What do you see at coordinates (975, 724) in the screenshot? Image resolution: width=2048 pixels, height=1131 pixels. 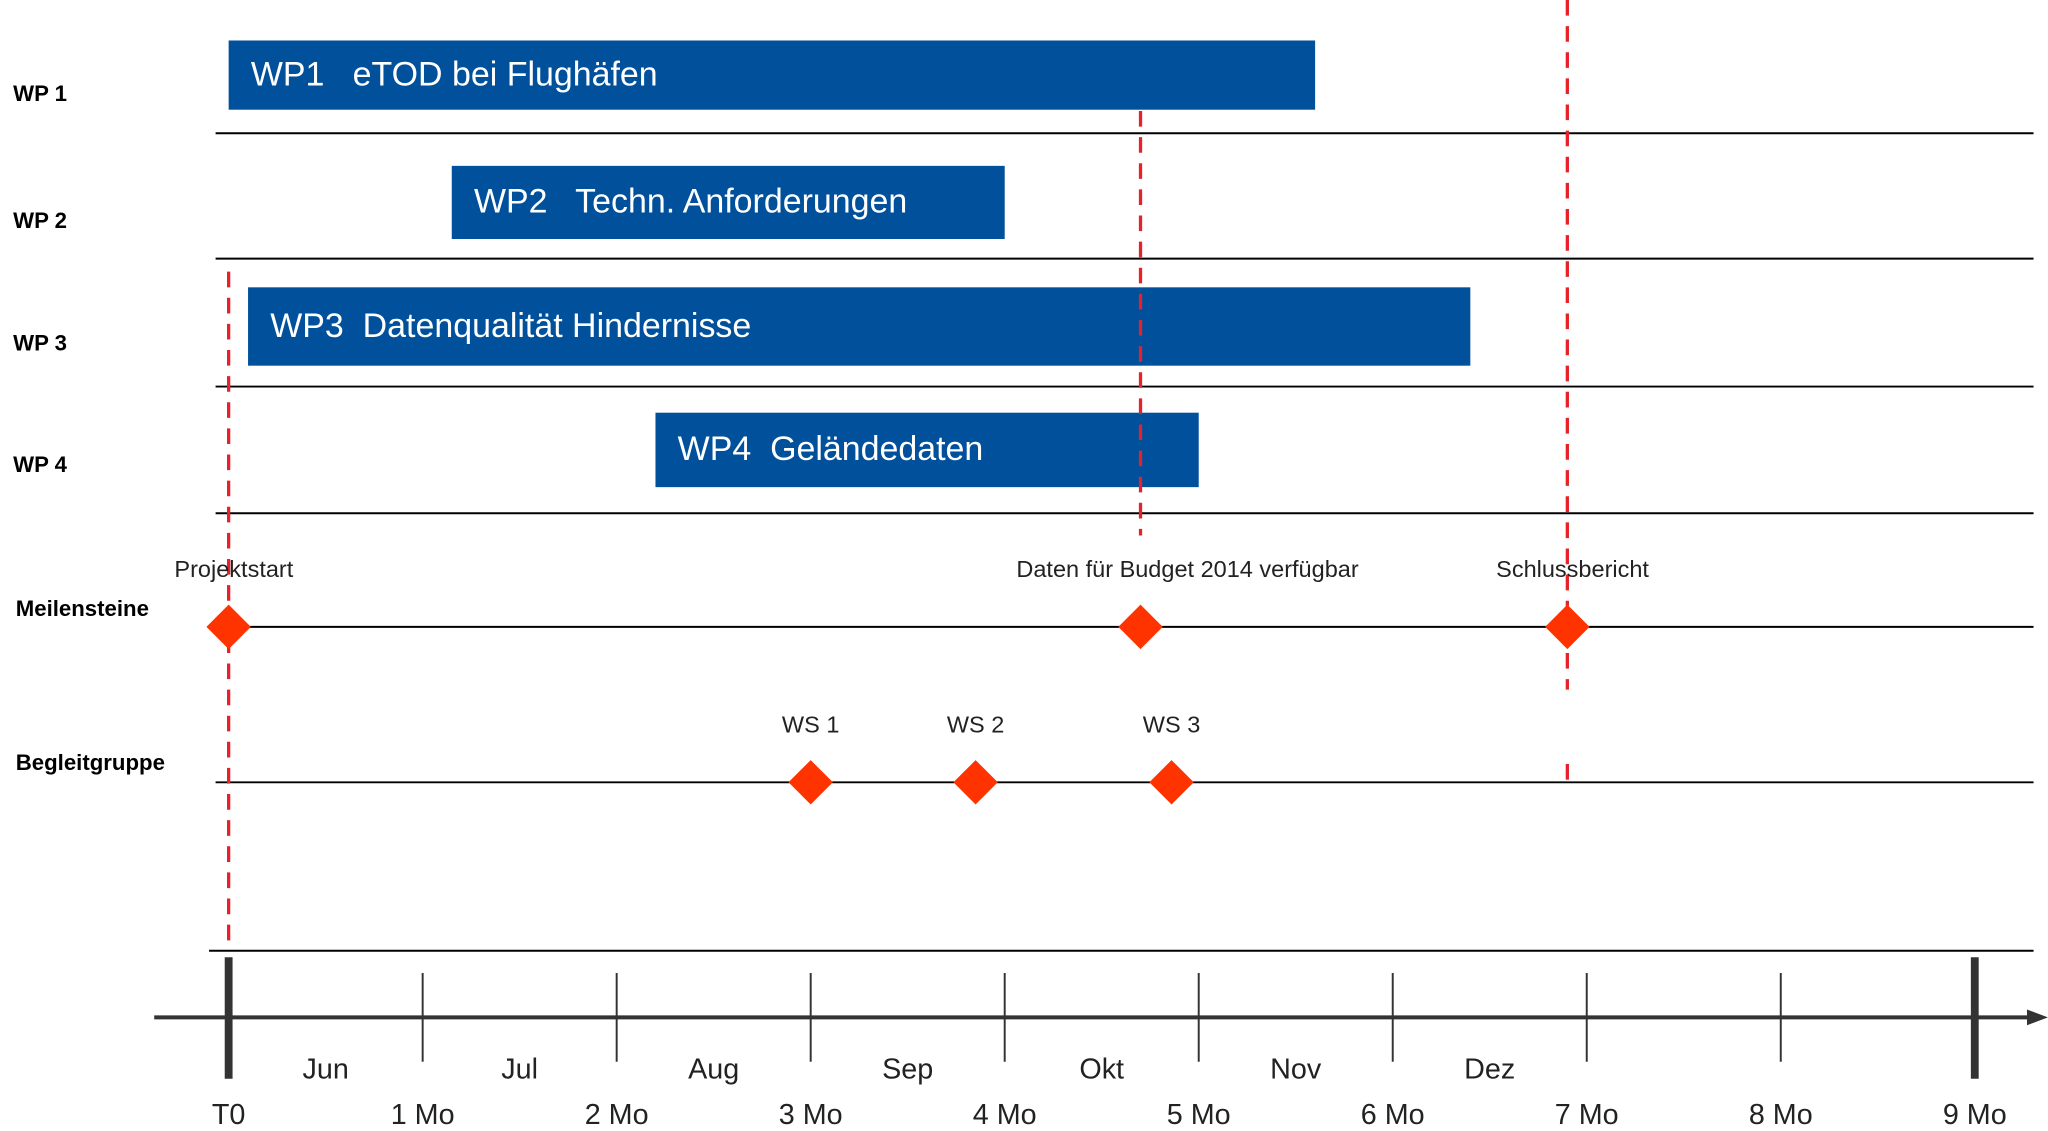 I see `workshop-label: WS 2` at bounding box center [975, 724].